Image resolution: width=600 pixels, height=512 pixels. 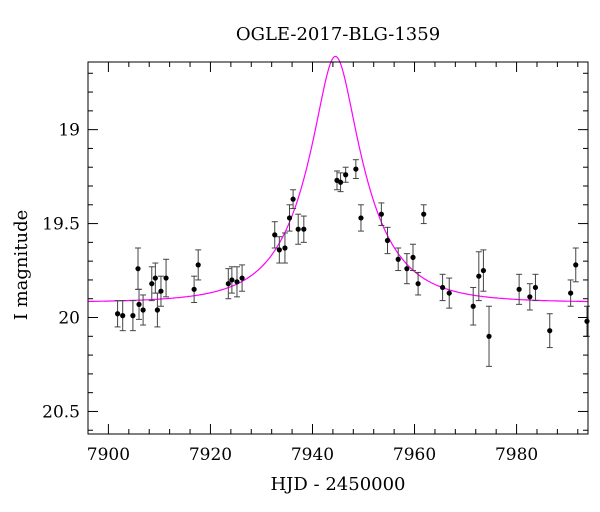 What do you see at coordinates (338, 34) in the screenshot?
I see `chart-title: OGLE-2017-BLG-1359` at bounding box center [338, 34].